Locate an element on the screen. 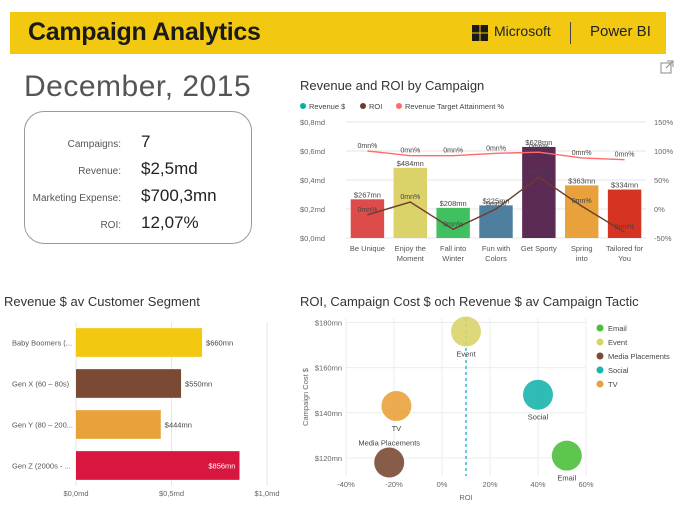  bar-value-label: $550mn is located at coordinates (198, 384).